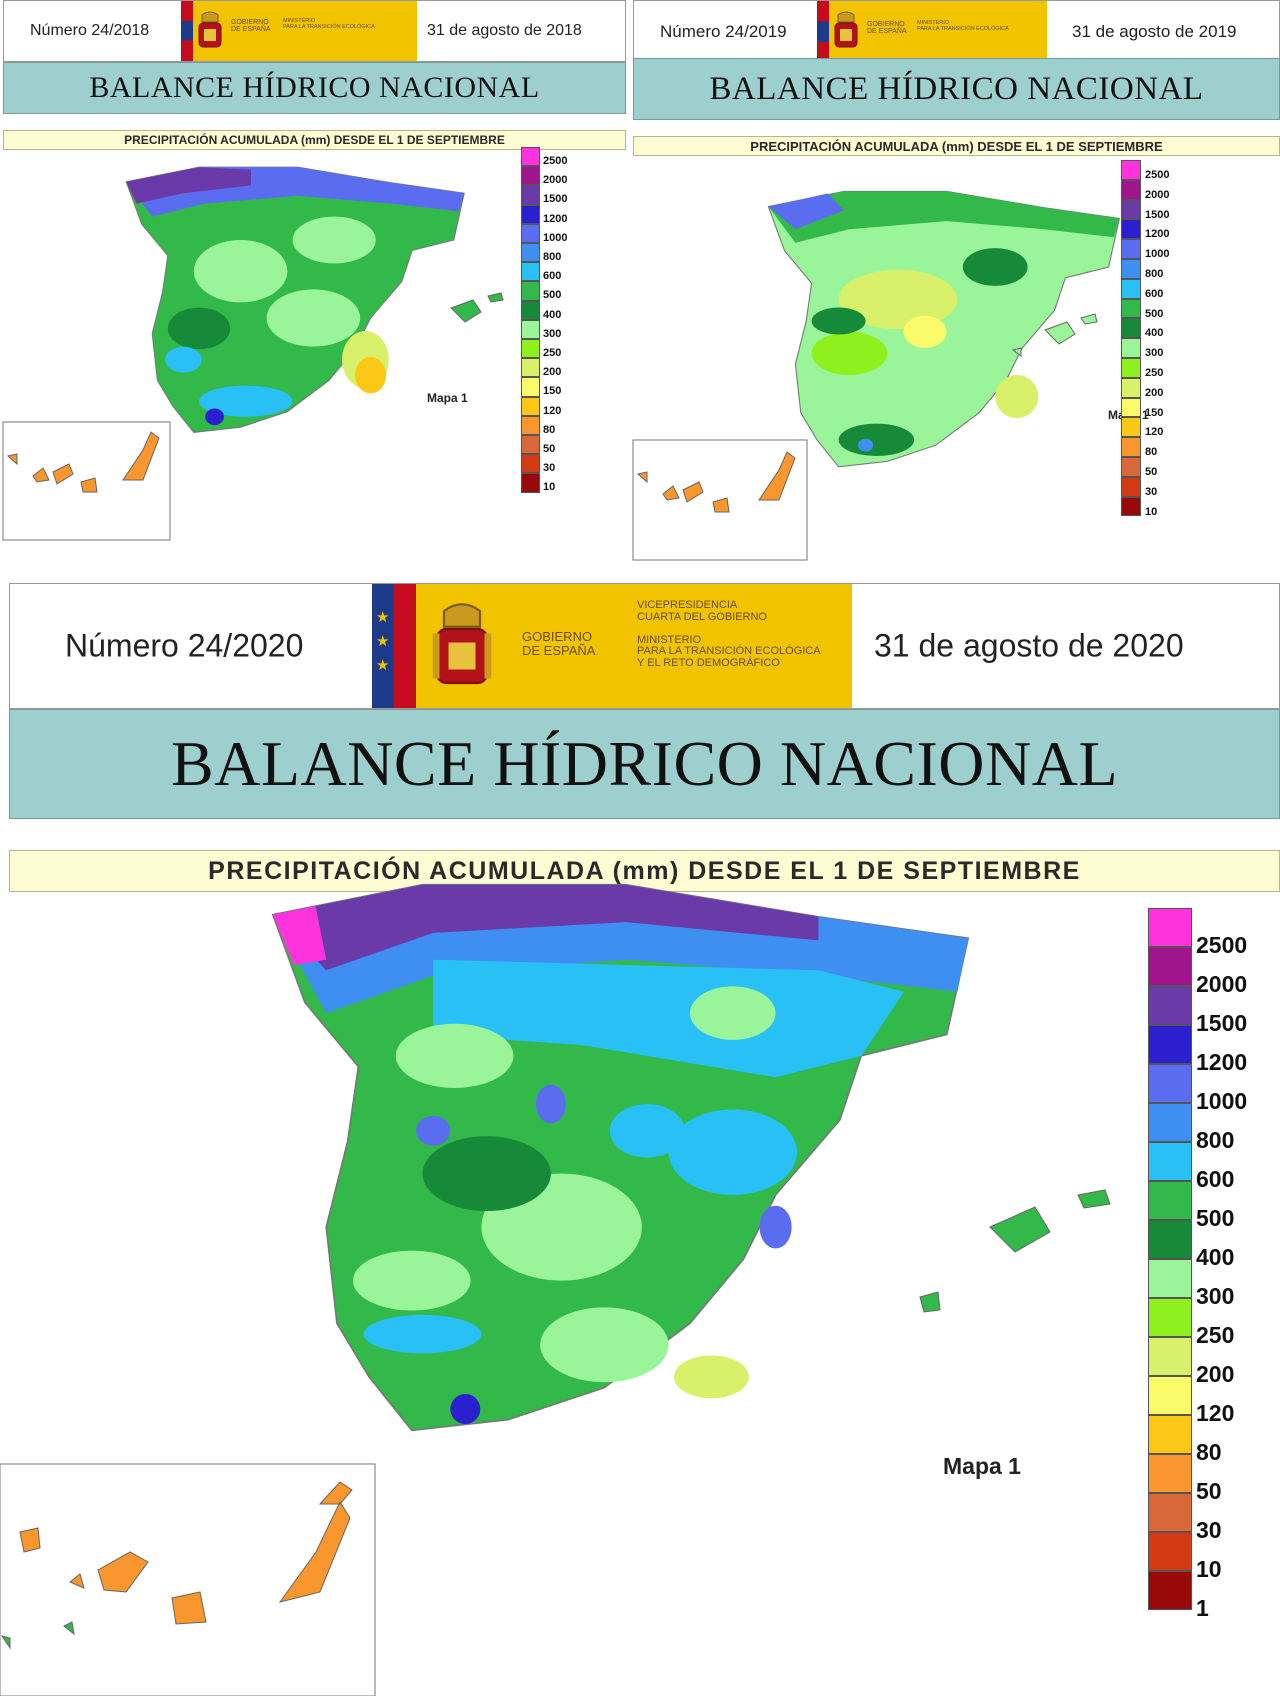 The height and width of the screenshot is (1696, 1280). What do you see at coordinates (90, 30) in the screenshot?
I see `bulletin-number: Número 24/2018` at bounding box center [90, 30].